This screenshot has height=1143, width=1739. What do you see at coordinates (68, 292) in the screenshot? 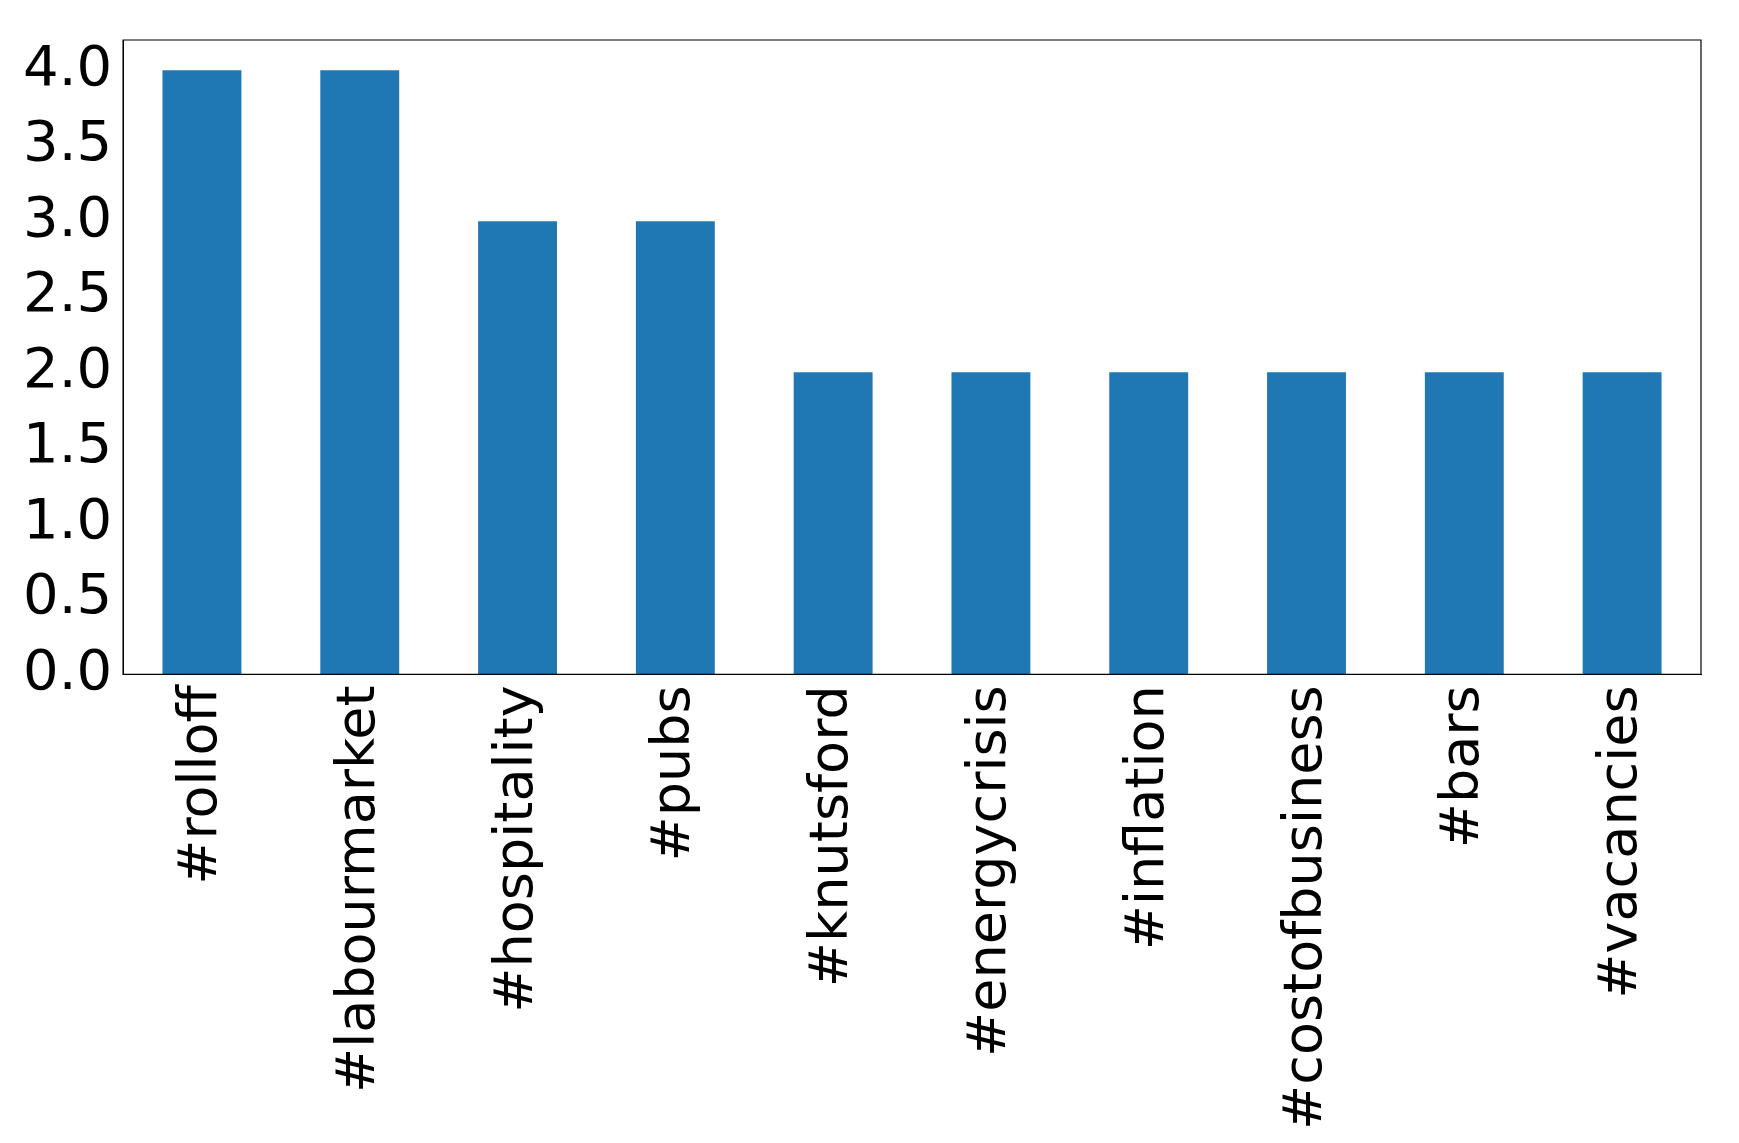
I see `y-tick-label: 2.5` at bounding box center [68, 292].